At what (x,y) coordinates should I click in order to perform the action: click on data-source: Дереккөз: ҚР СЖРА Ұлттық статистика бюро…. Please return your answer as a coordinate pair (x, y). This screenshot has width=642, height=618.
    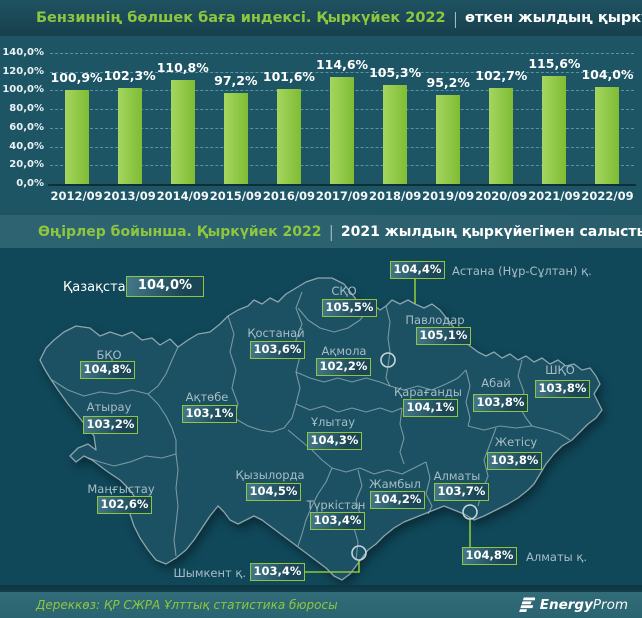
    Looking at the image, I should click on (187, 605).